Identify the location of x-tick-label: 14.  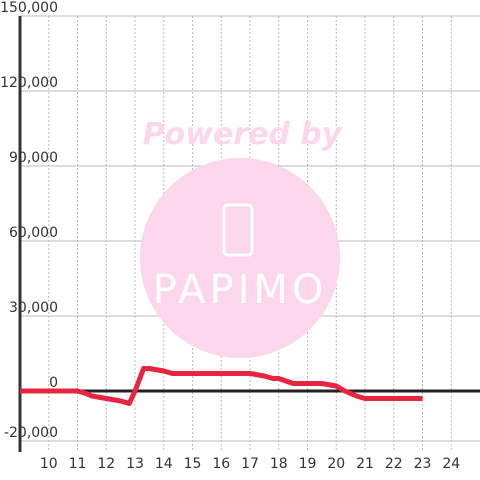
(164, 464).